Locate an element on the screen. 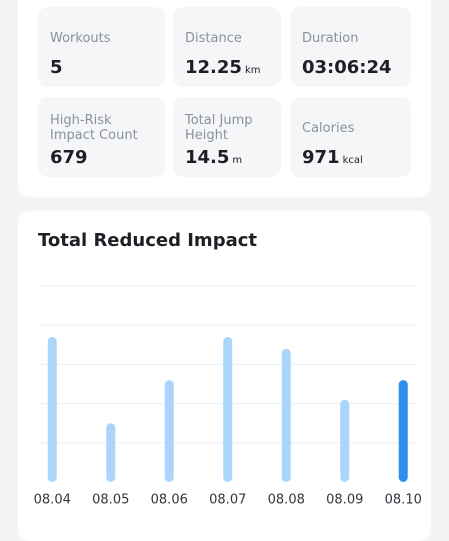  stat-value: 14.5 is located at coordinates (207, 157).